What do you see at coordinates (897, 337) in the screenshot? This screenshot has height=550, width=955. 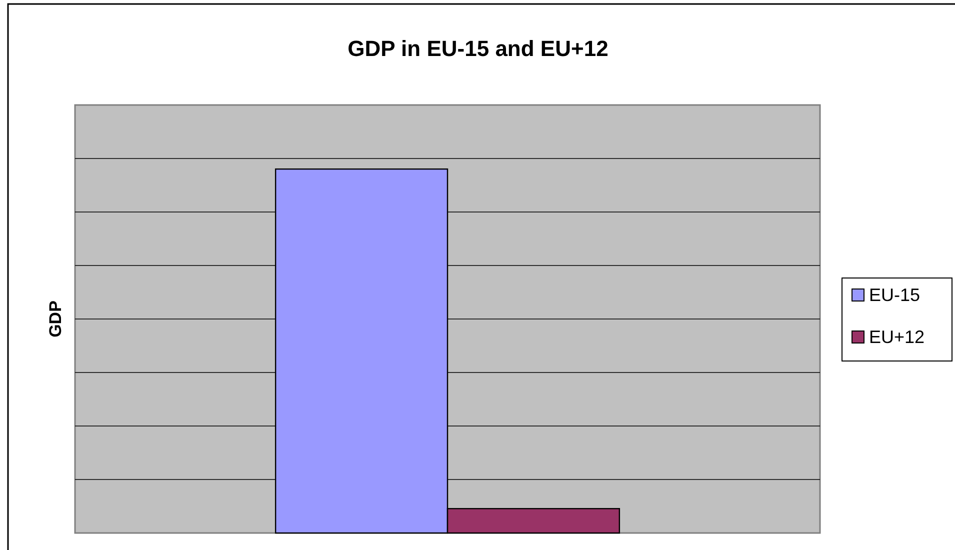 I see `legend-label: EU+12` at bounding box center [897, 337].